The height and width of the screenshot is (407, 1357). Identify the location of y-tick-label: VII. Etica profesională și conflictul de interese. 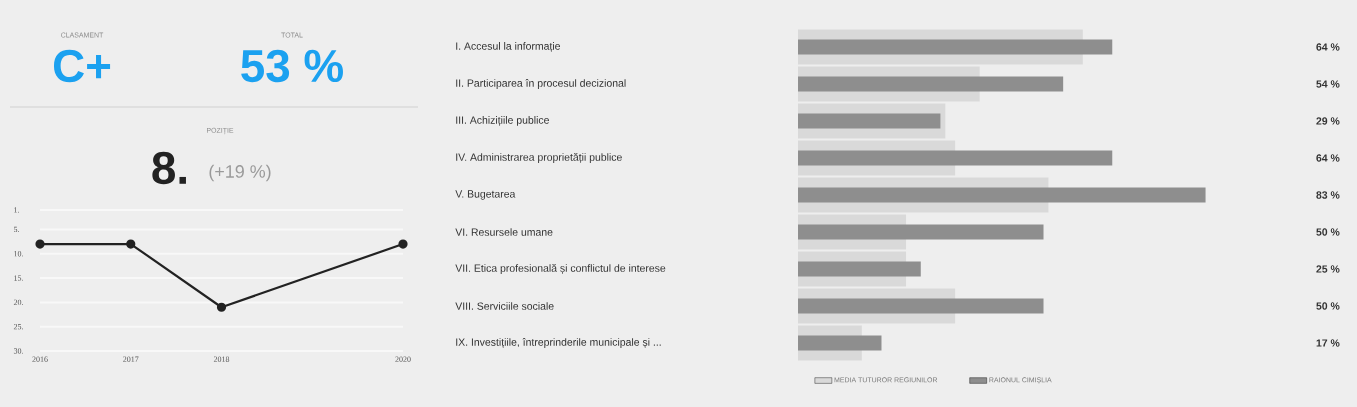
(560, 269).